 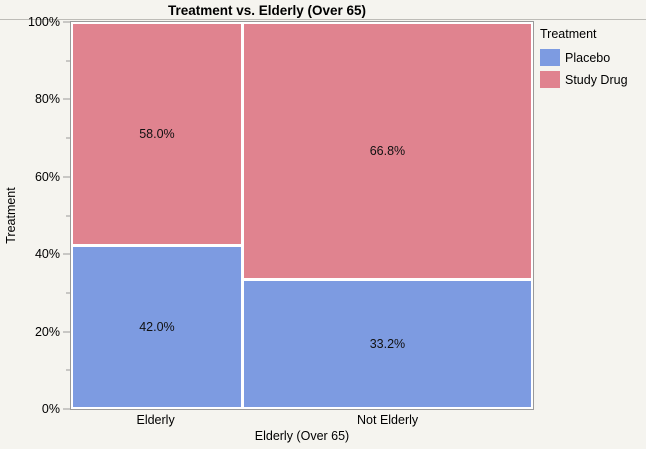 What do you see at coordinates (596, 79) in the screenshot?
I see `legend-item-label: Study Drug` at bounding box center [596, 79].